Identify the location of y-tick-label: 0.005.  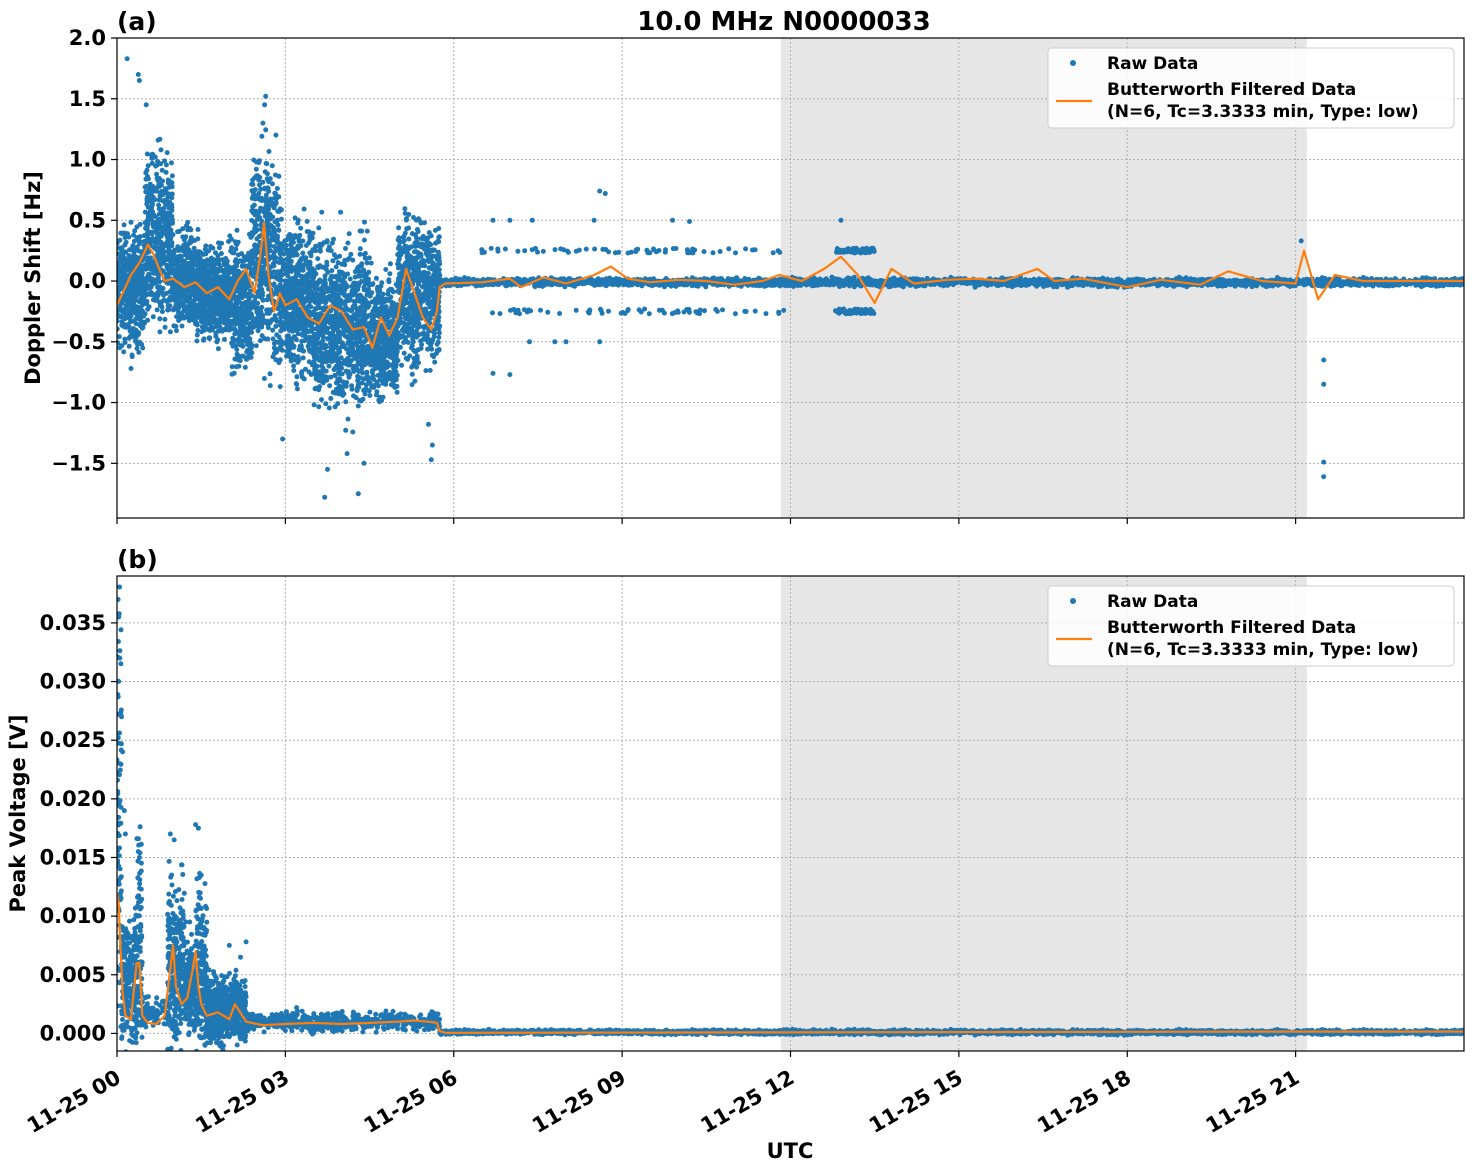
(73, 975).